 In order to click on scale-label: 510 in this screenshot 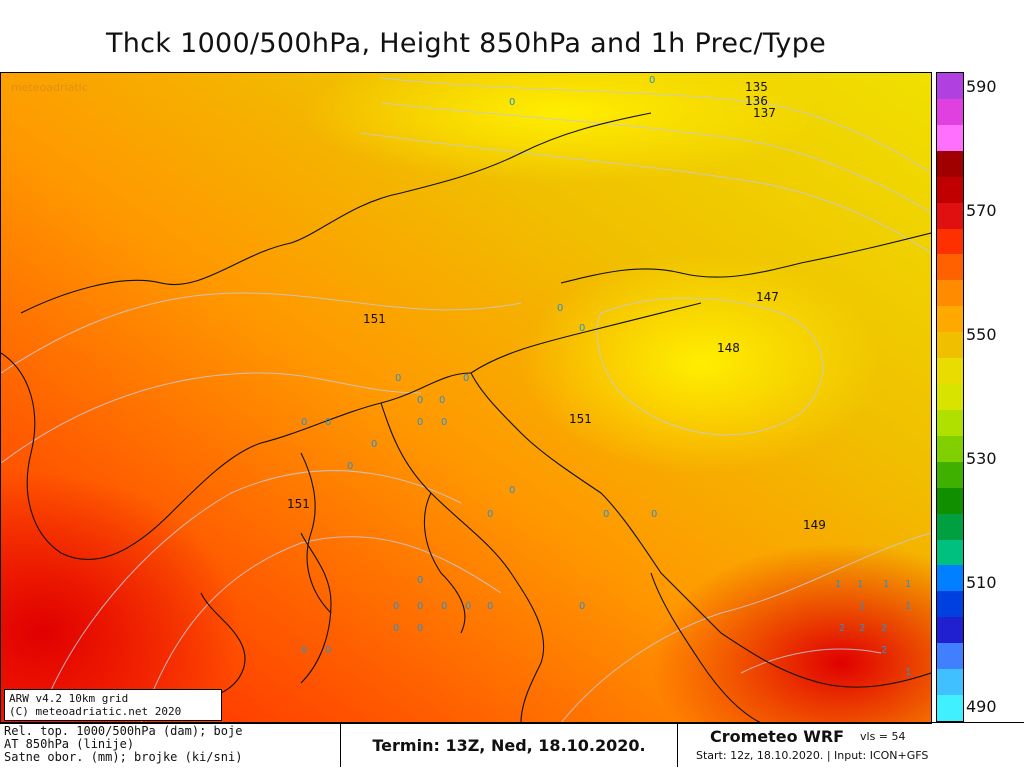, I will do `click(981, 582)`.